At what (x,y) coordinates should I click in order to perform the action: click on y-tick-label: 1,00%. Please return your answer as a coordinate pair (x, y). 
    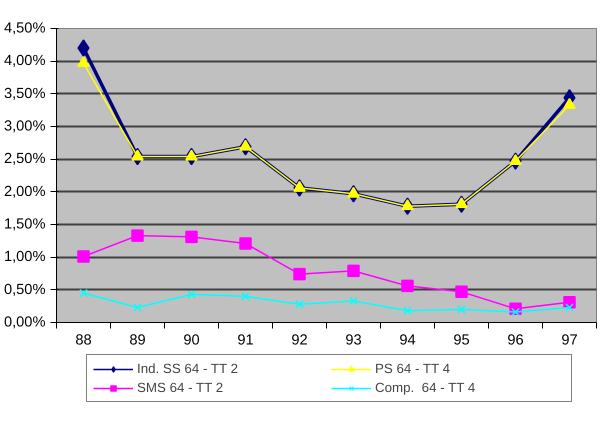
    Looking at the image, I should click on (25, 257).